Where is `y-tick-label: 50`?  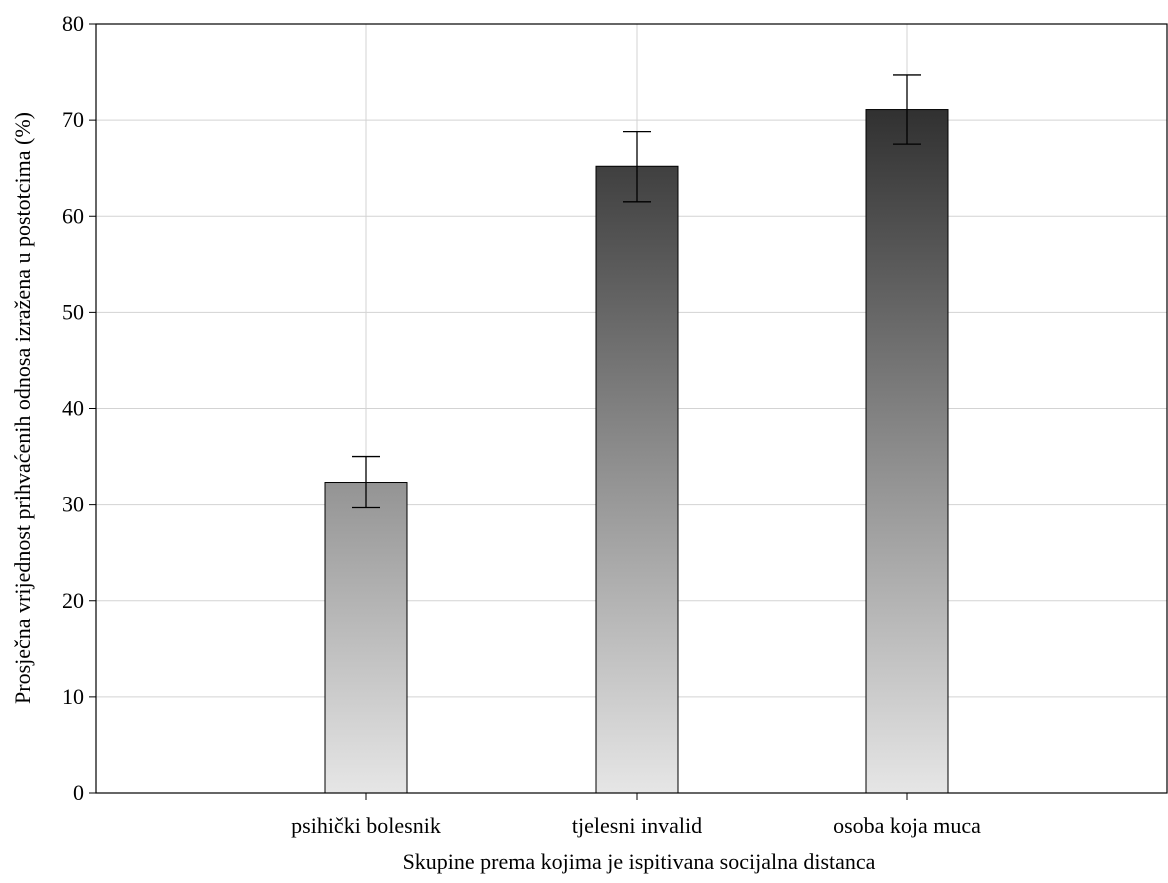 y-tick-label: 50 is located at coordinates (73, 311).